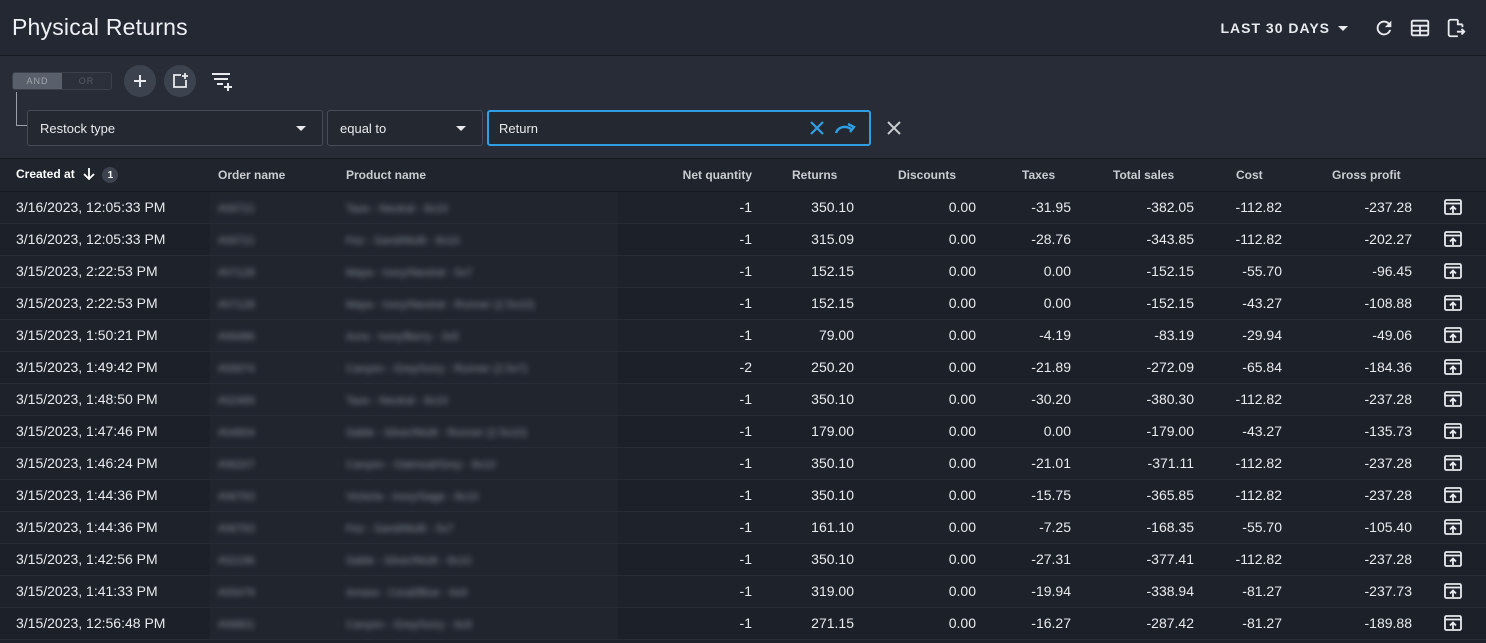 This screenshot has width=1486, height=643. What do you see at coordinates (421, 465) in the screenshot?
I see `cell-product-name-text: Canyon - Oatmeal/Grey - 8x10` at bounding box center [421, 465].